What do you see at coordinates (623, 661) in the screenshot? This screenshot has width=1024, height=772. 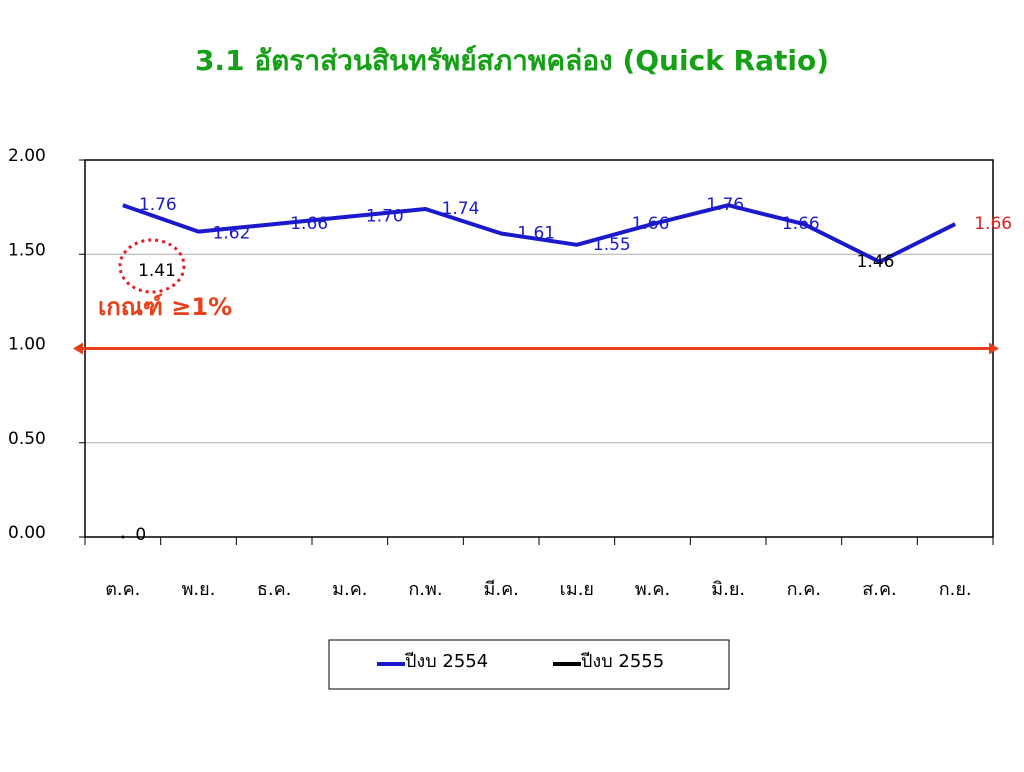 I see `legend-label: ปีงบ 2555` at bounding box center [623, 661].